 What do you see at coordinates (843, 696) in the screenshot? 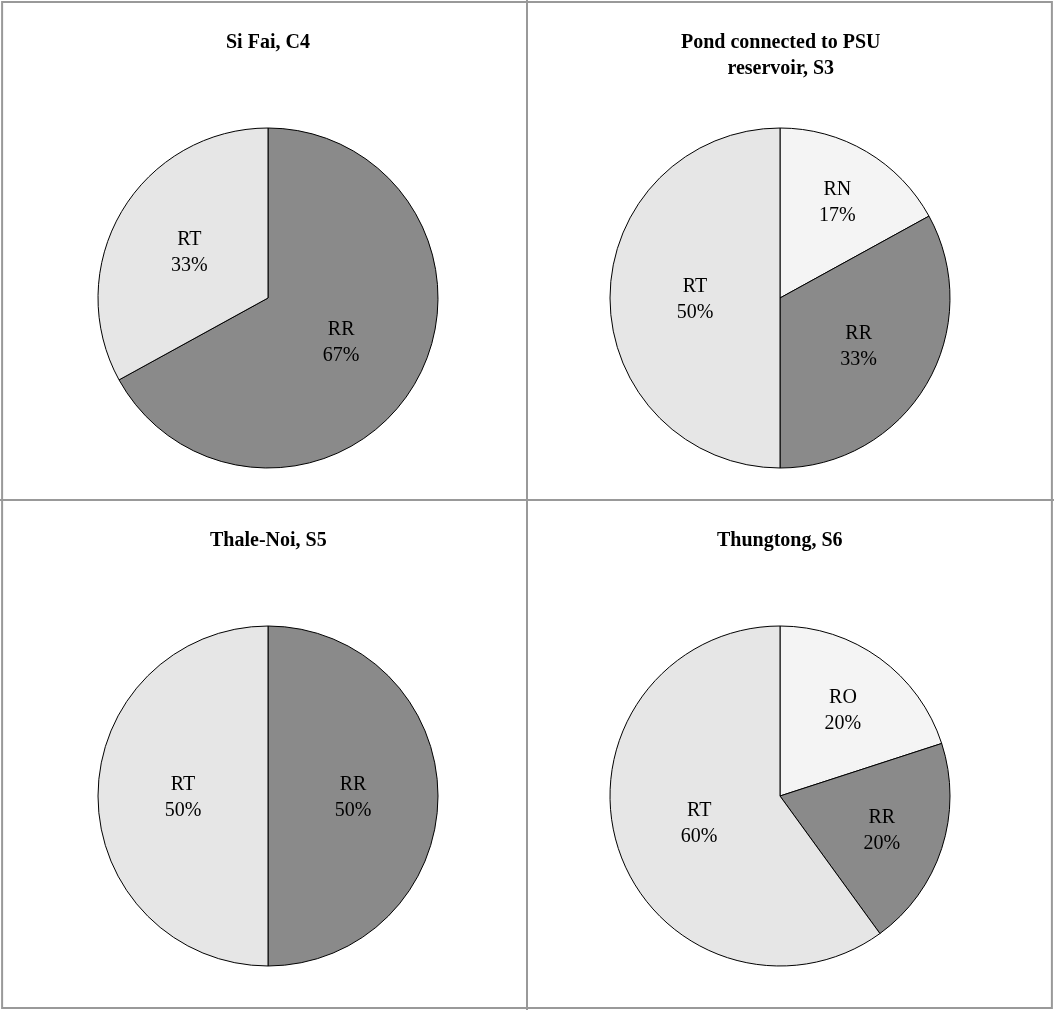
I see `slice-label: RO` at bounding box center [843, 696].